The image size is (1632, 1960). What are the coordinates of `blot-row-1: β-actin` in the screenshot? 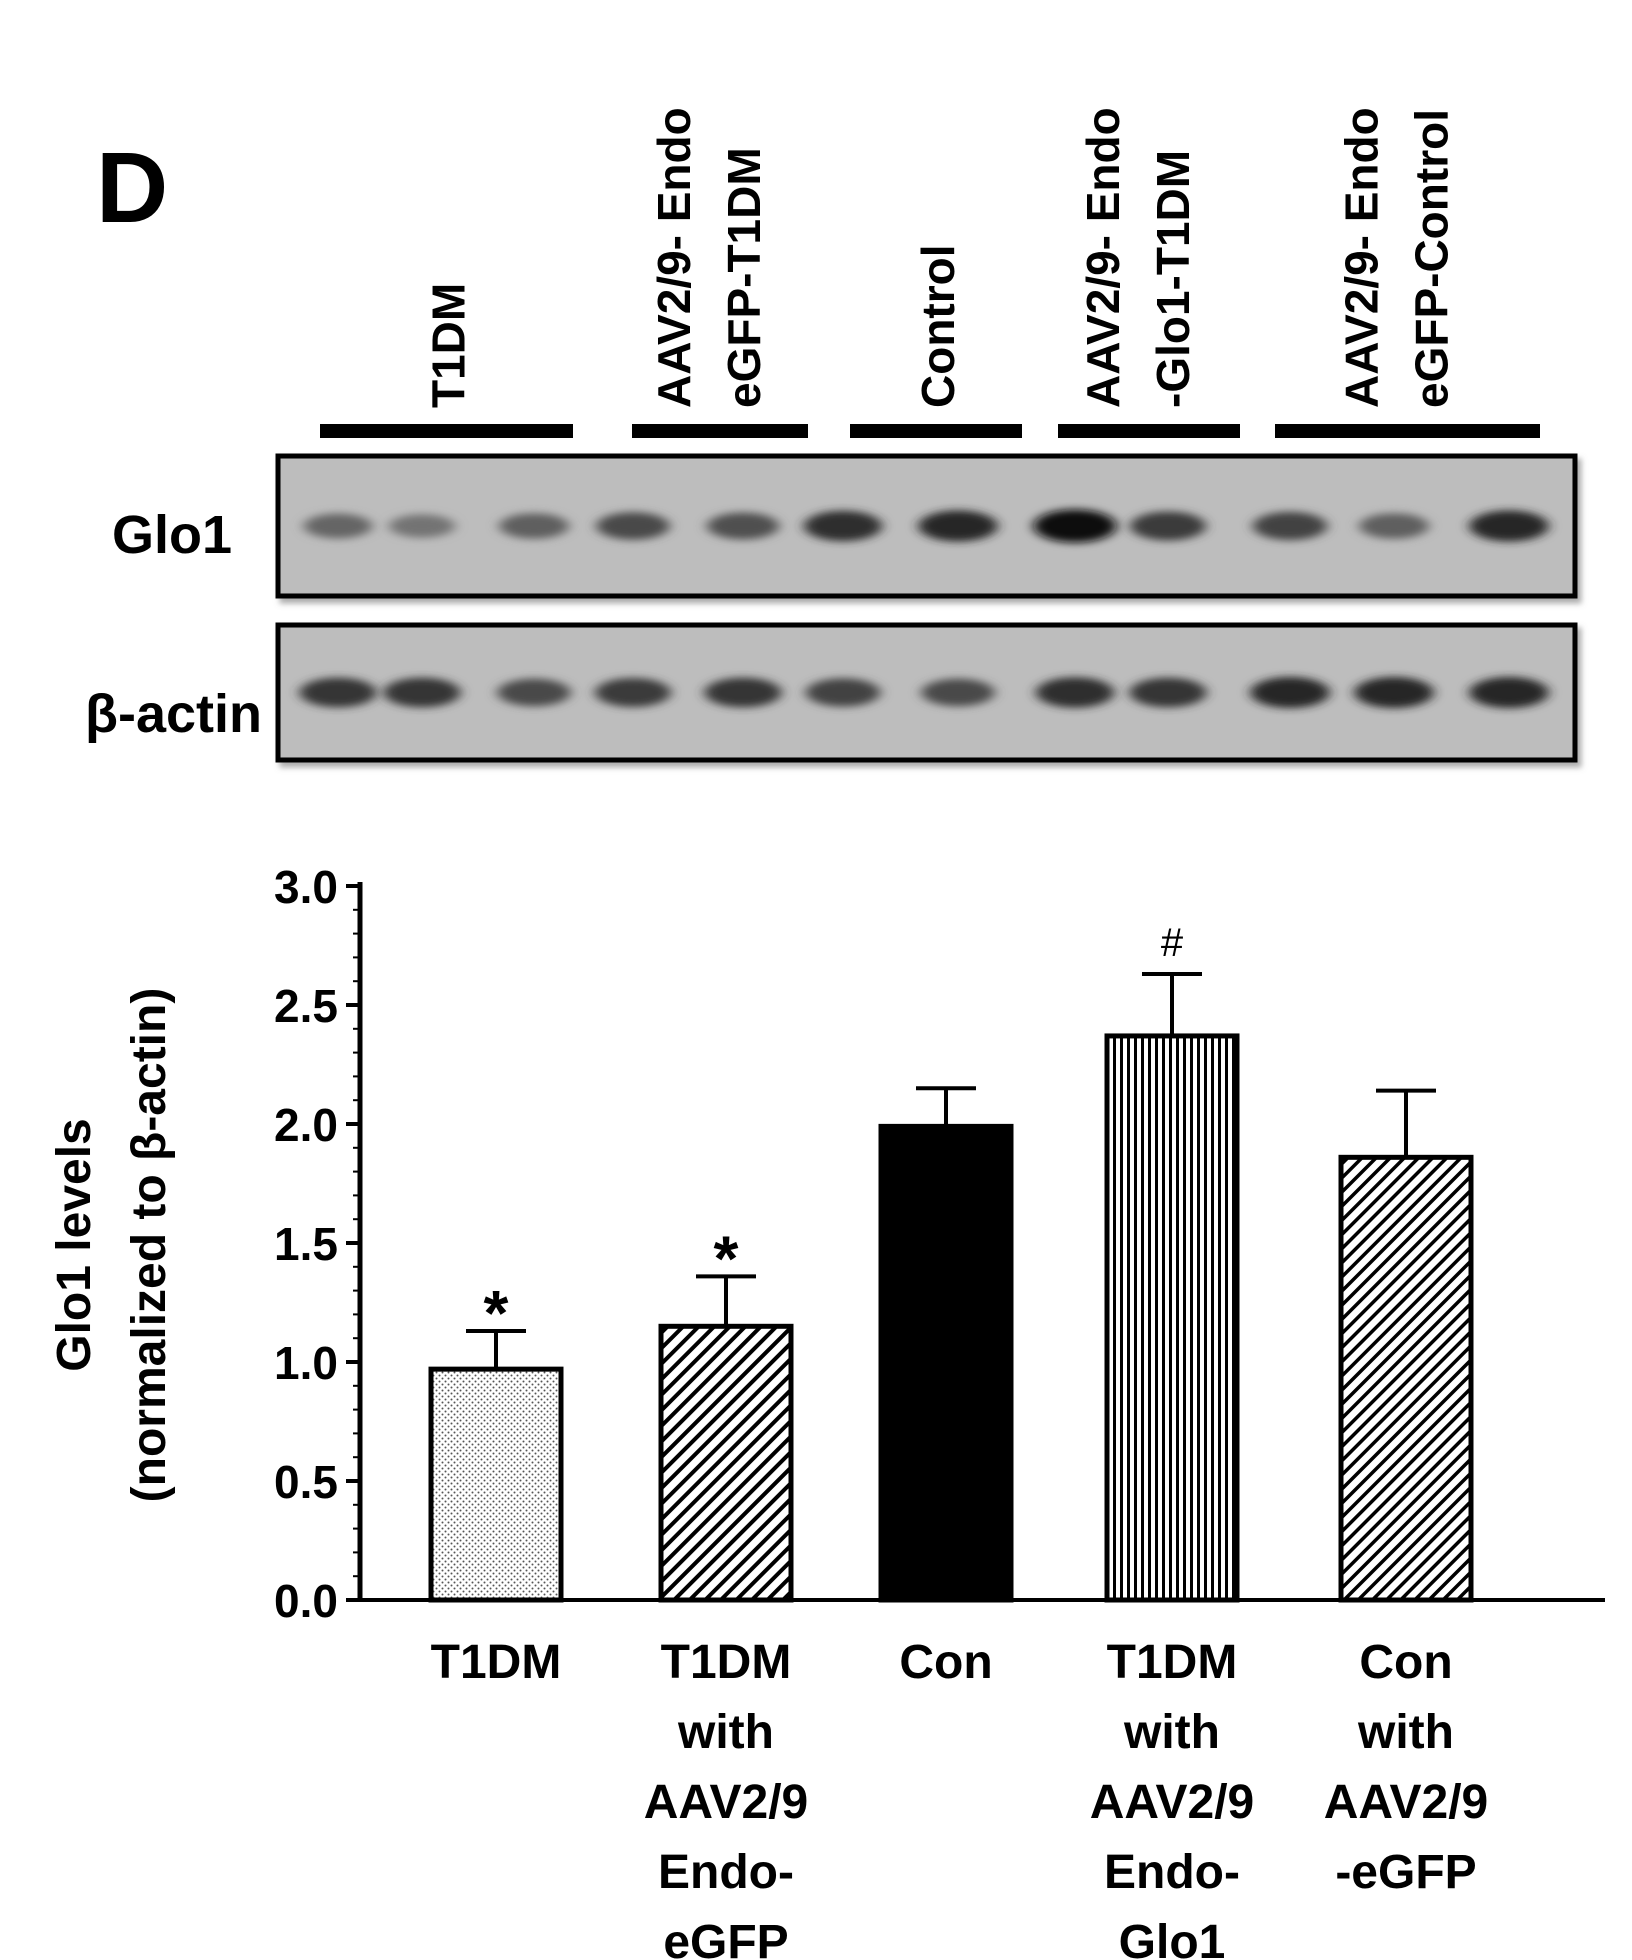 It's located at (831, 692).